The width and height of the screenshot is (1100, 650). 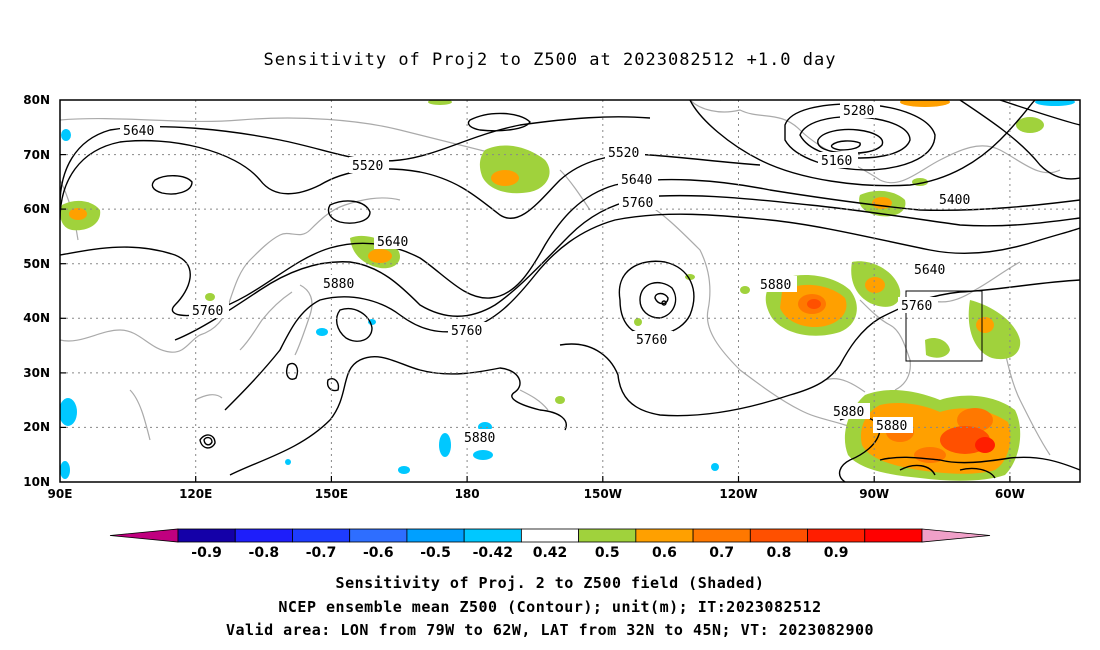 I want to click on colorbar-label: -0.8, so click(x=264, y=553).